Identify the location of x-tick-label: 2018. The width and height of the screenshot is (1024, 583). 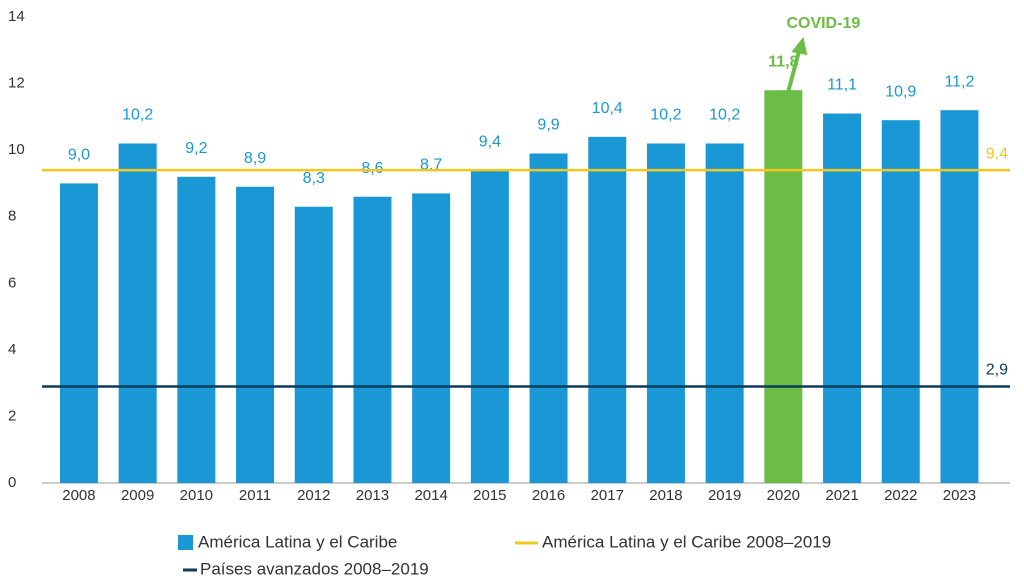
(665, 495).